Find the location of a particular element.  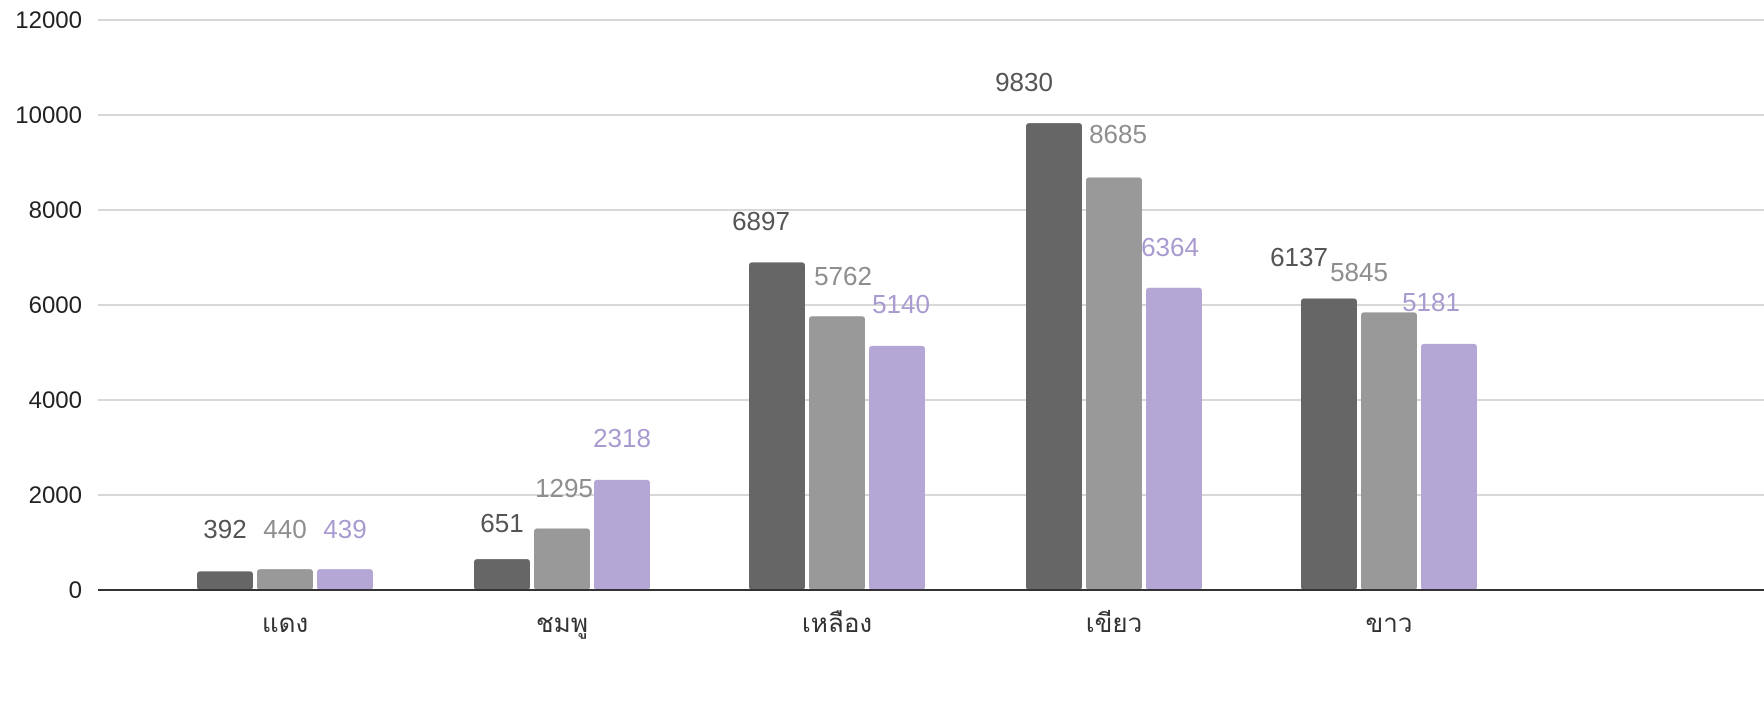

data-label: 440 is located at coordinates (284, 529).